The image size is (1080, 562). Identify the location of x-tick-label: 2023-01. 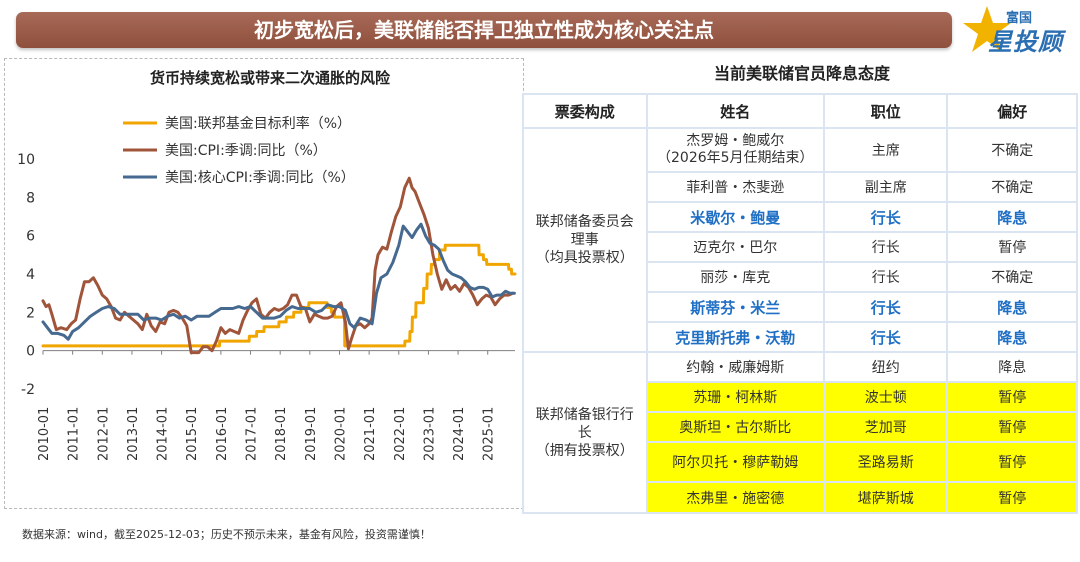
(429, 434).